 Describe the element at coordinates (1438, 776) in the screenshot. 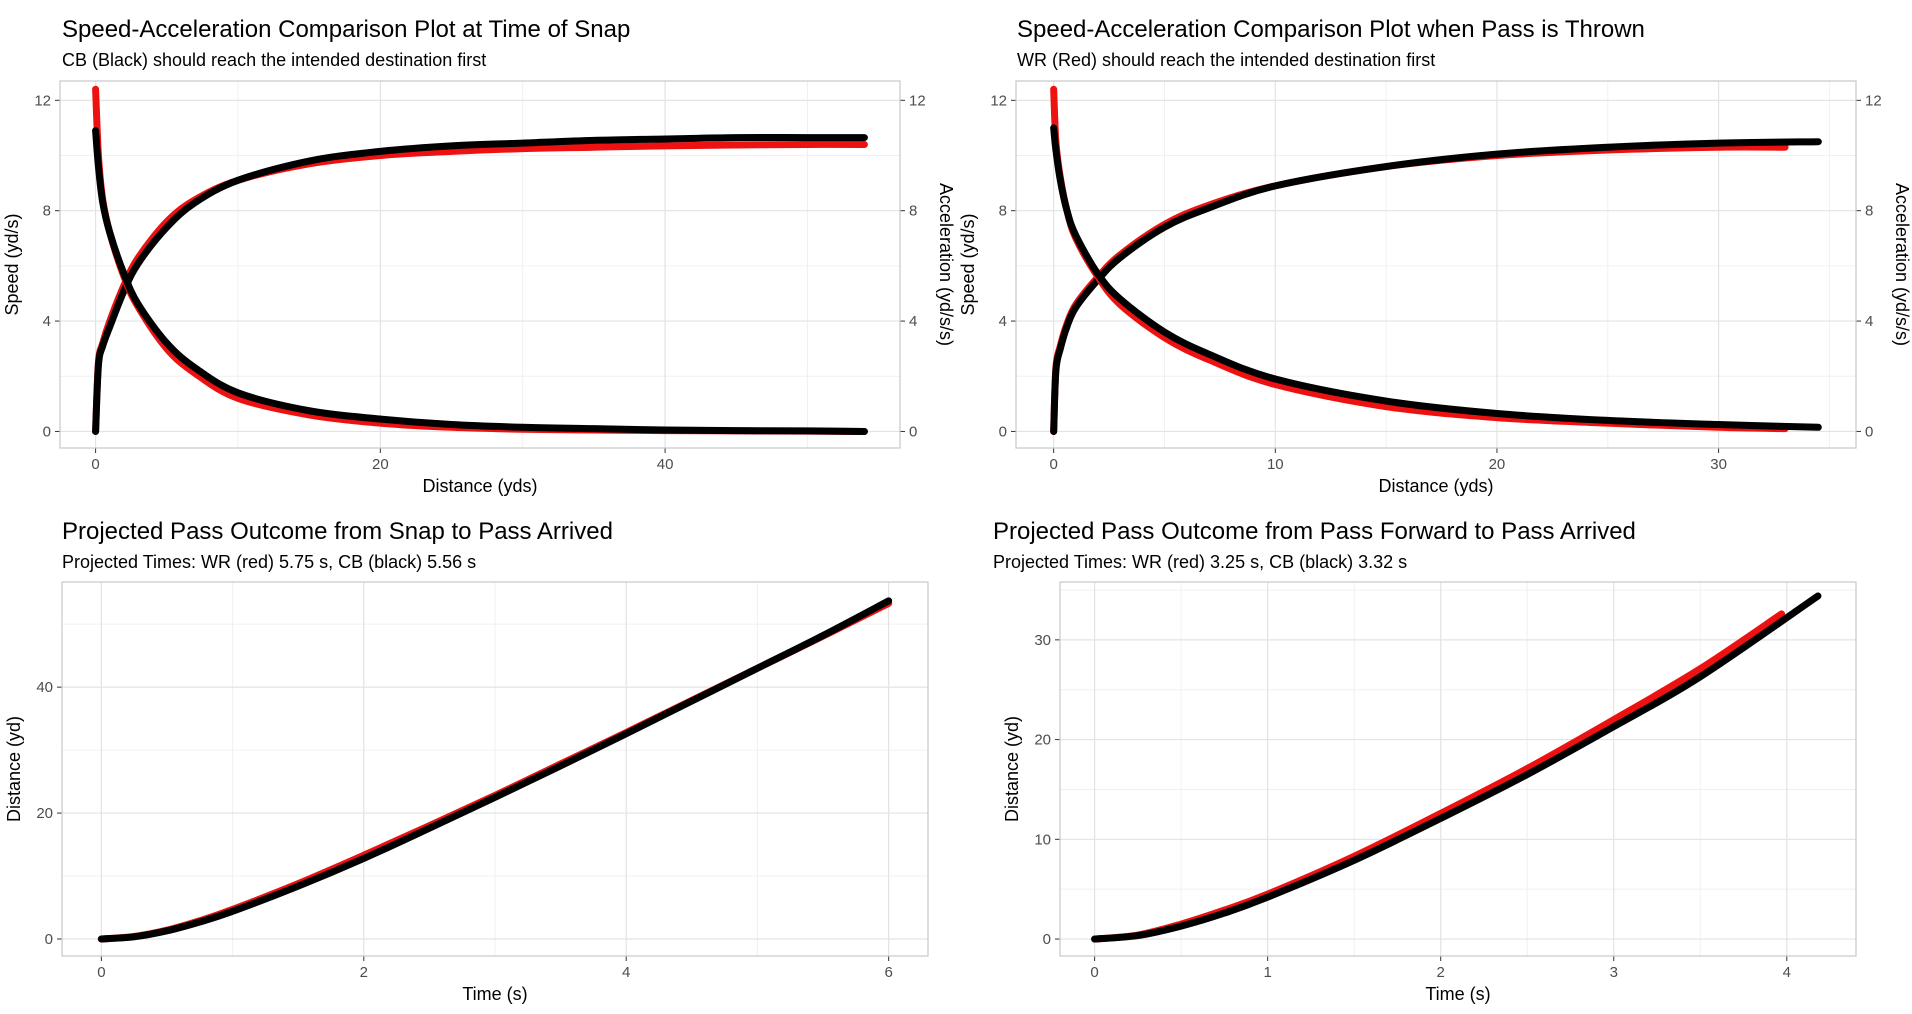

I see `series-line-wr` at that location.